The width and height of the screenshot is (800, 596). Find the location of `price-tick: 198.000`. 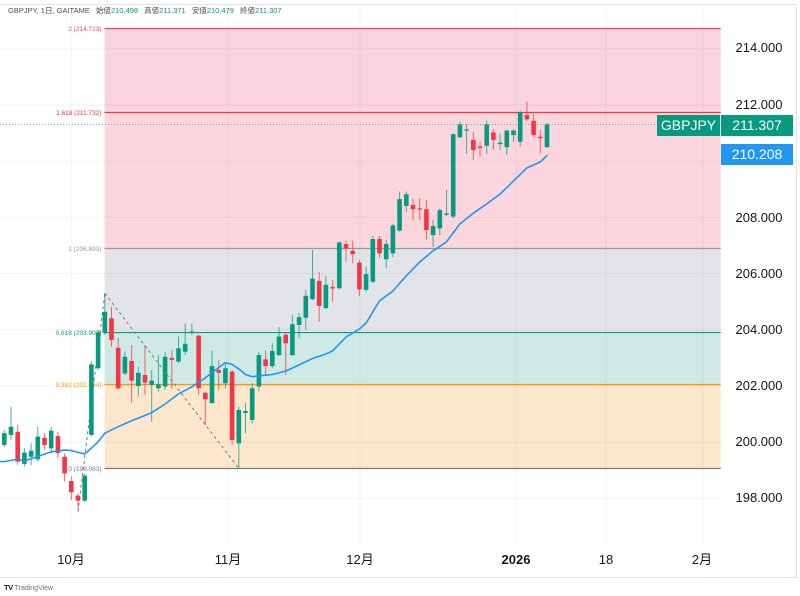

price-tick: 198.000 is located at coordinates (759, 497).